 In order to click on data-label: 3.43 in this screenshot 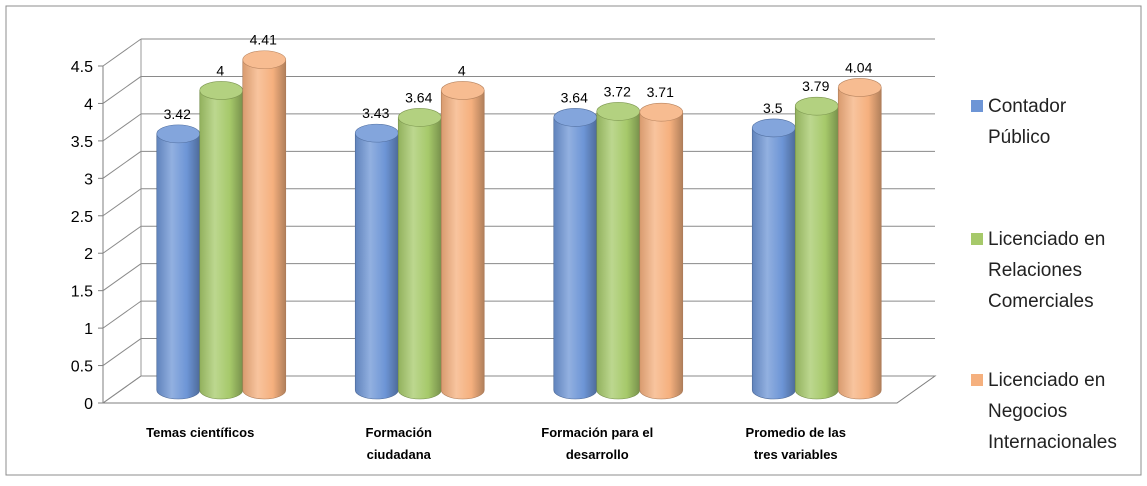, I will do `click(375, 113)`.